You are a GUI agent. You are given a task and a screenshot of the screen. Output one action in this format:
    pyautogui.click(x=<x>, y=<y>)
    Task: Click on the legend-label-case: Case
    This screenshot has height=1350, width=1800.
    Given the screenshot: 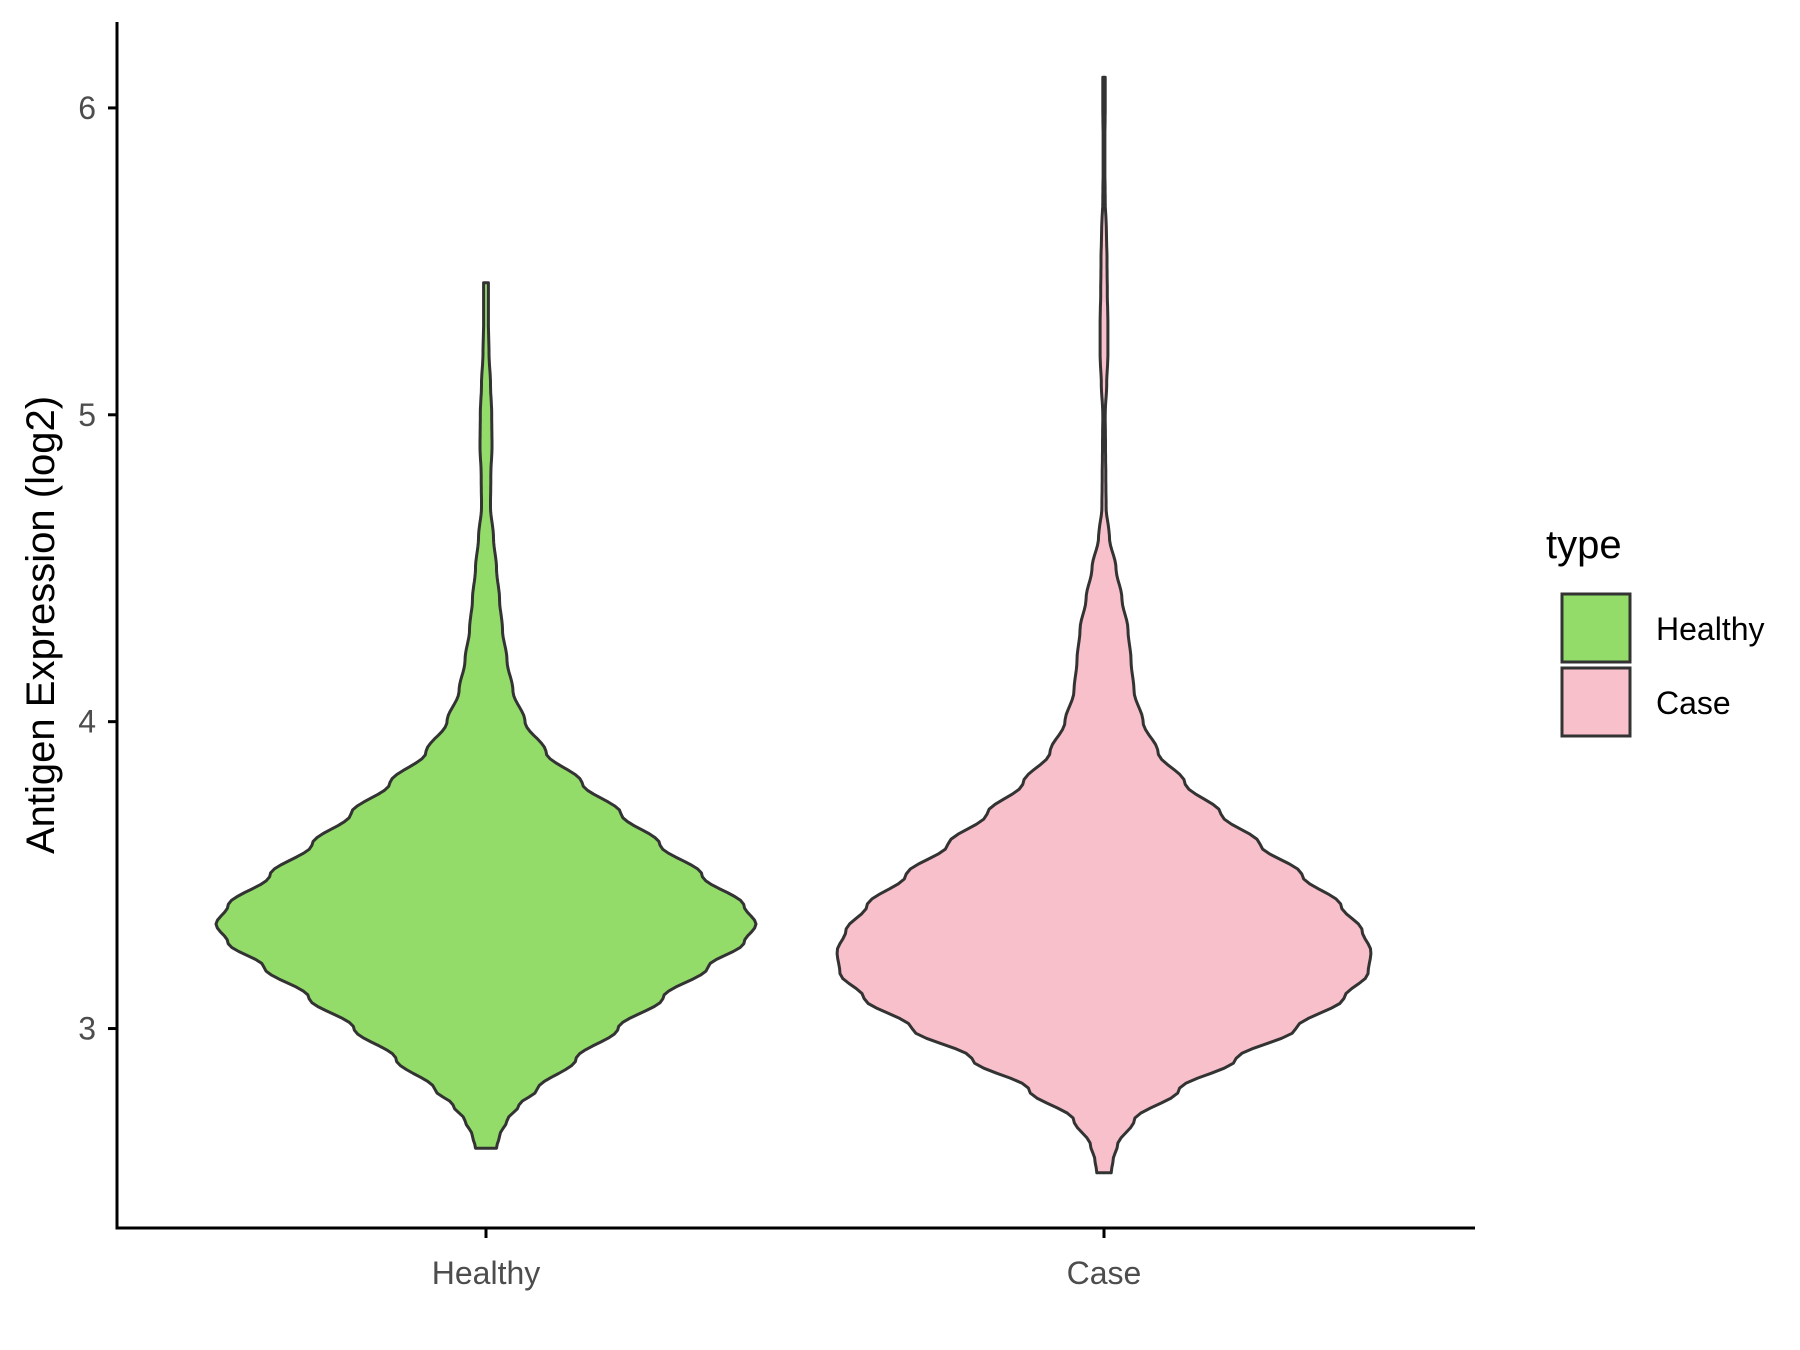 What is the action you would take?
    pyautogui.click(x=1693, y=703)
    